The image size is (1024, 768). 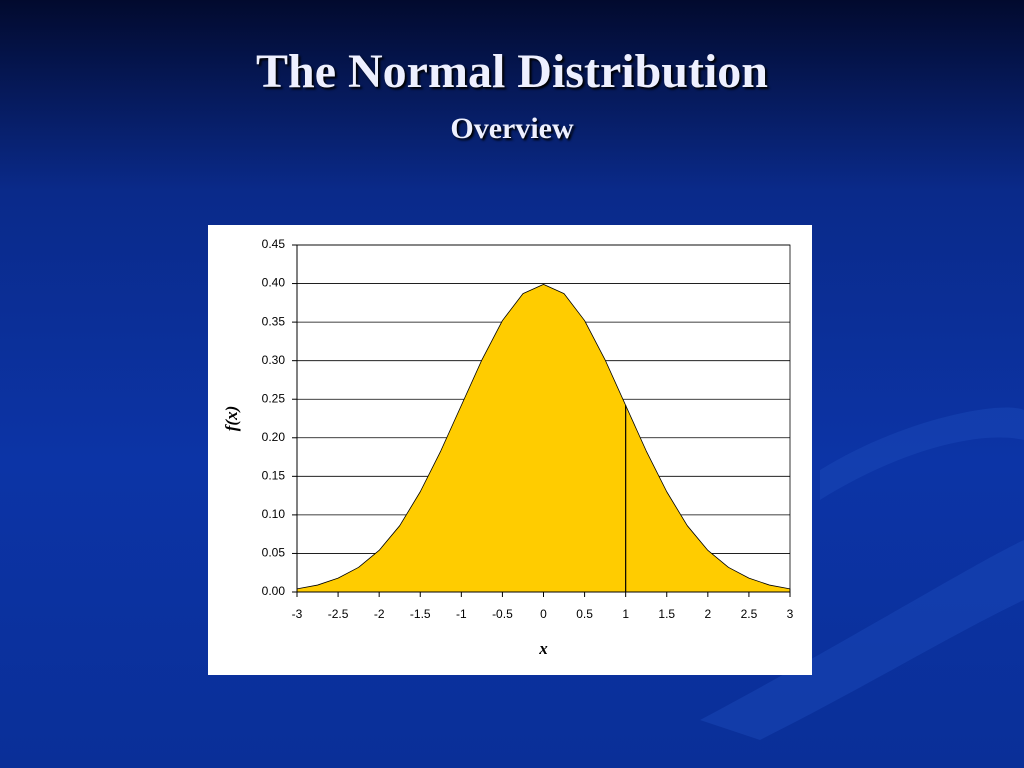 What do you see at coordinates (274, 553) in the screenshot?
I see `y-tick-label: 0.05` at bounding box center [274, 553].